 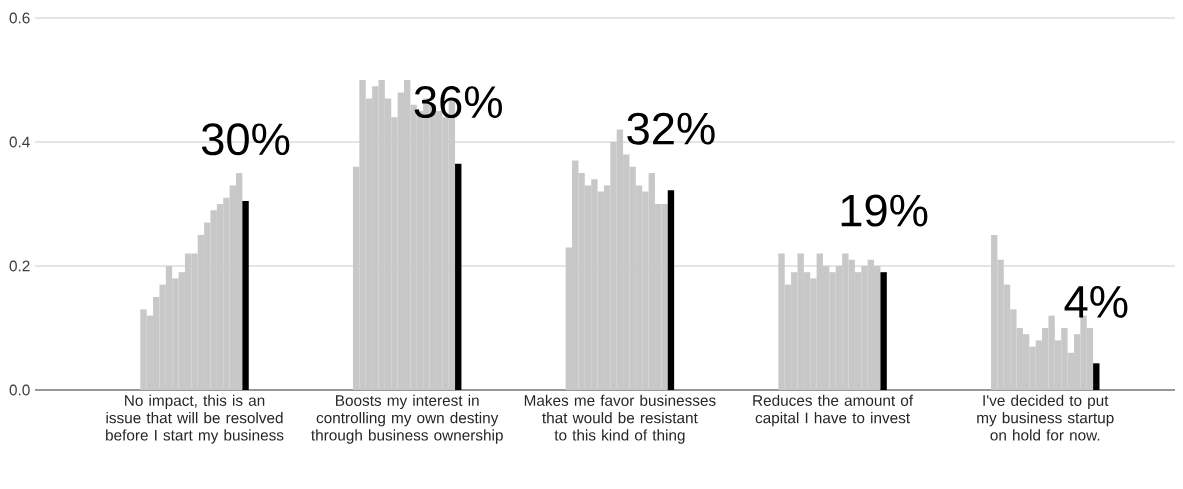 What do you see at coordinates (245, 139) in the screenshot?
I see `data-label: 30%` at bounding box center [245, 139].